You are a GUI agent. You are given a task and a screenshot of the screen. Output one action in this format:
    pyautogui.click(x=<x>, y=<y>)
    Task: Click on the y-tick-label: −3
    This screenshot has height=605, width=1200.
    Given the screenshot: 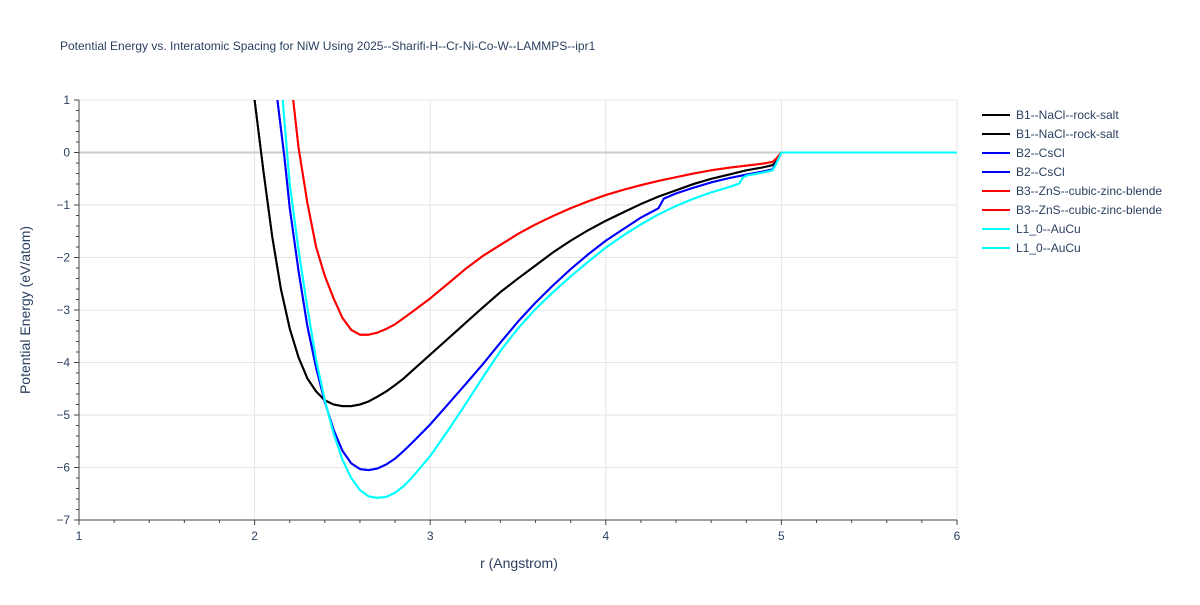 What is the action you would take?
    pyautogui.click(x=63, y=310)
    